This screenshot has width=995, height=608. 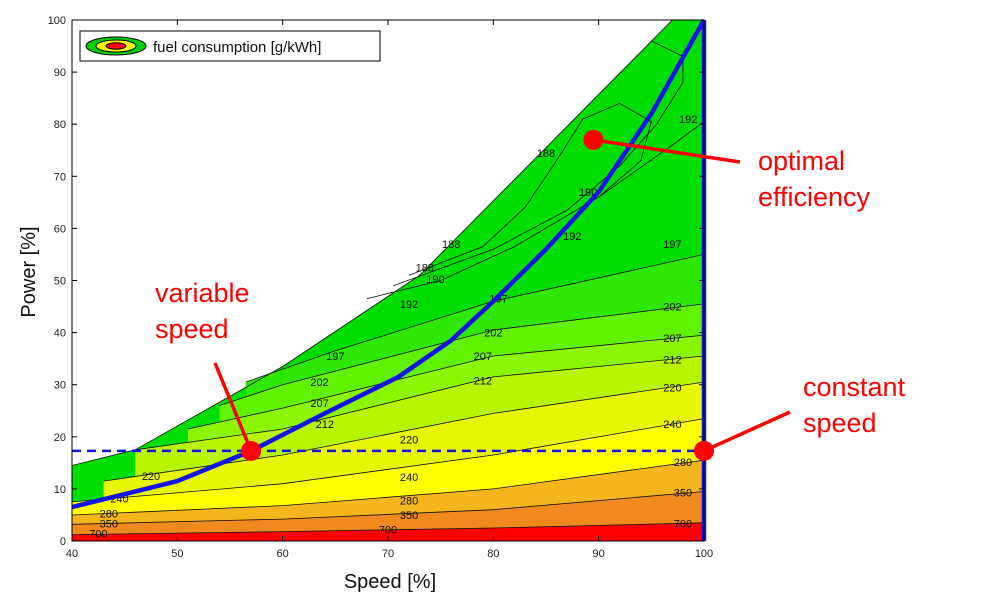 I want to click on contour-label-188-0: 188, so click(x=425, y=268).